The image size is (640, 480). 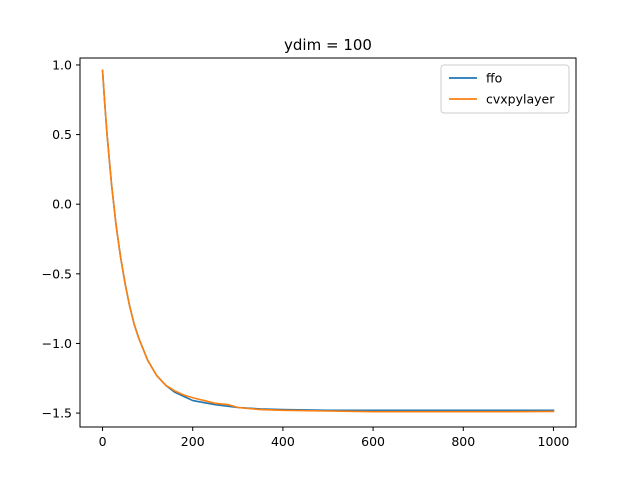 What do you see at coordinates (62, 134) in the screenshot?
I see `y-tick-label: 0.5` at bounding box center [62, 134].